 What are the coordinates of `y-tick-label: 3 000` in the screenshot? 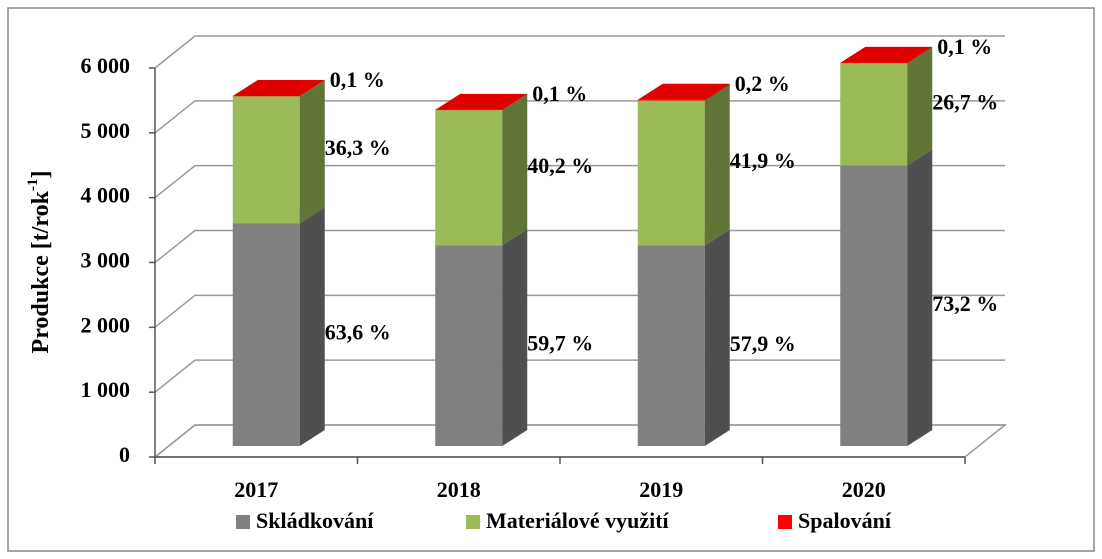 It's located at (106, 260).